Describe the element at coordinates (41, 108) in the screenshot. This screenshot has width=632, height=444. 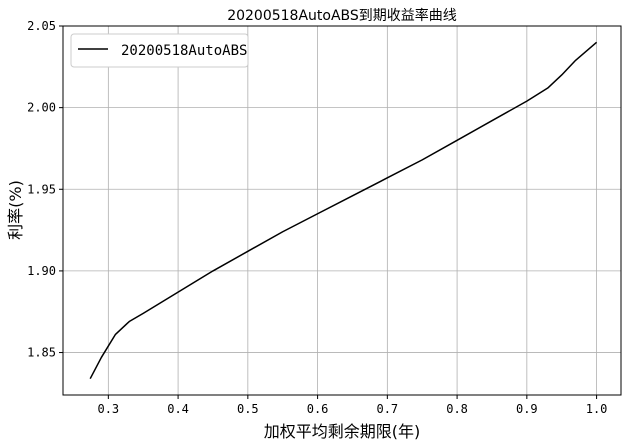
I see `y-tick-label: 2.00` at that location.